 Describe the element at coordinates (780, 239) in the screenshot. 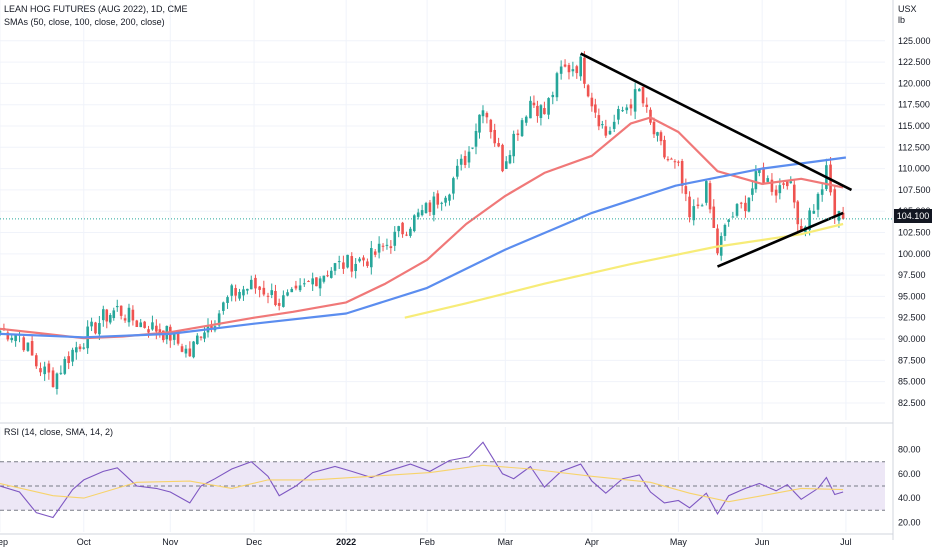

I see `trendline-lower` at that location.